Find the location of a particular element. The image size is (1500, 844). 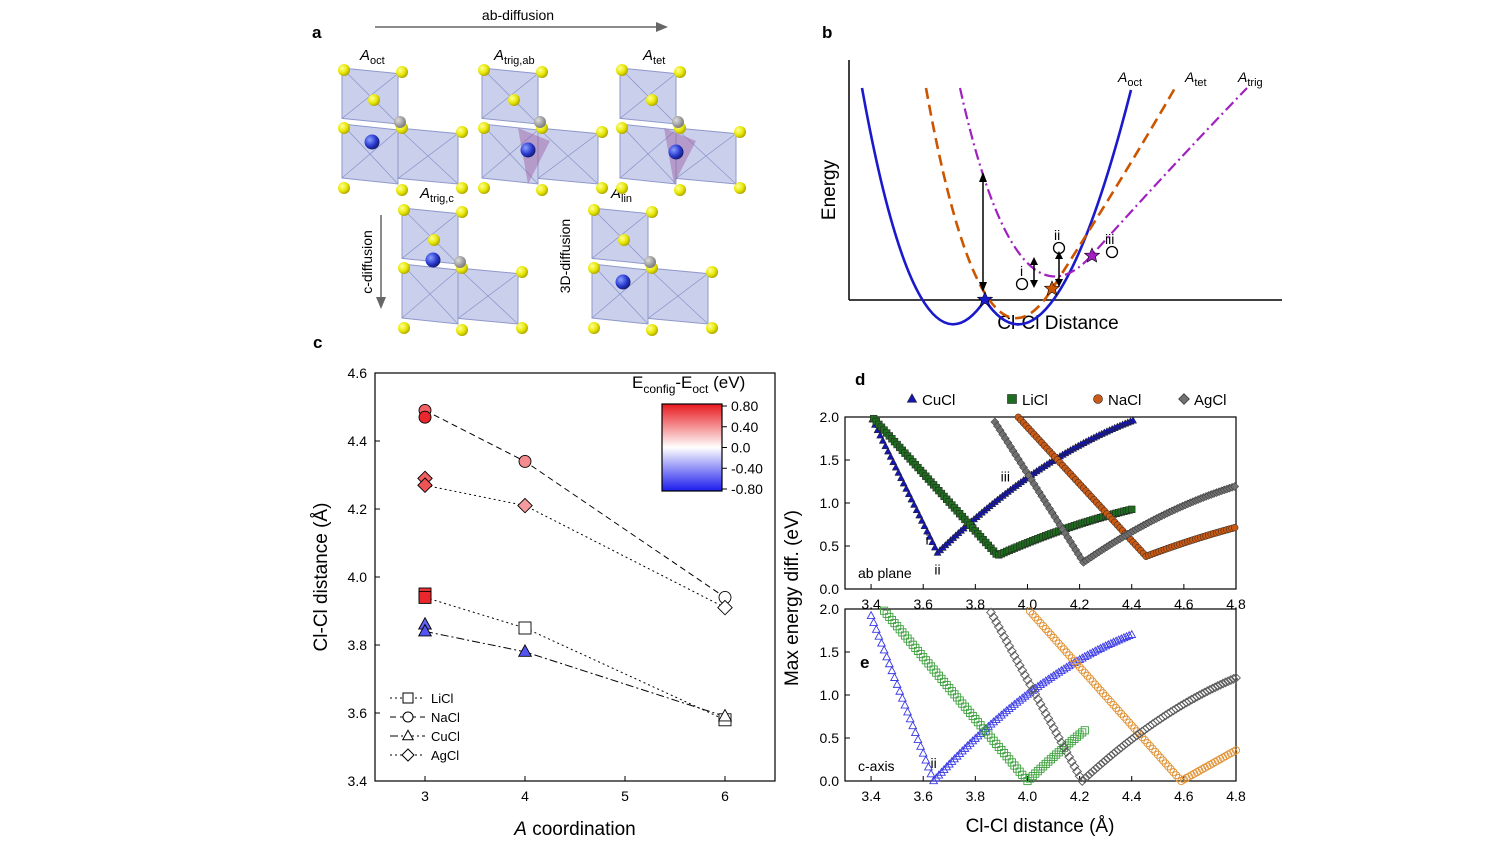

mobile-ion is located at coordinates (676, 152).